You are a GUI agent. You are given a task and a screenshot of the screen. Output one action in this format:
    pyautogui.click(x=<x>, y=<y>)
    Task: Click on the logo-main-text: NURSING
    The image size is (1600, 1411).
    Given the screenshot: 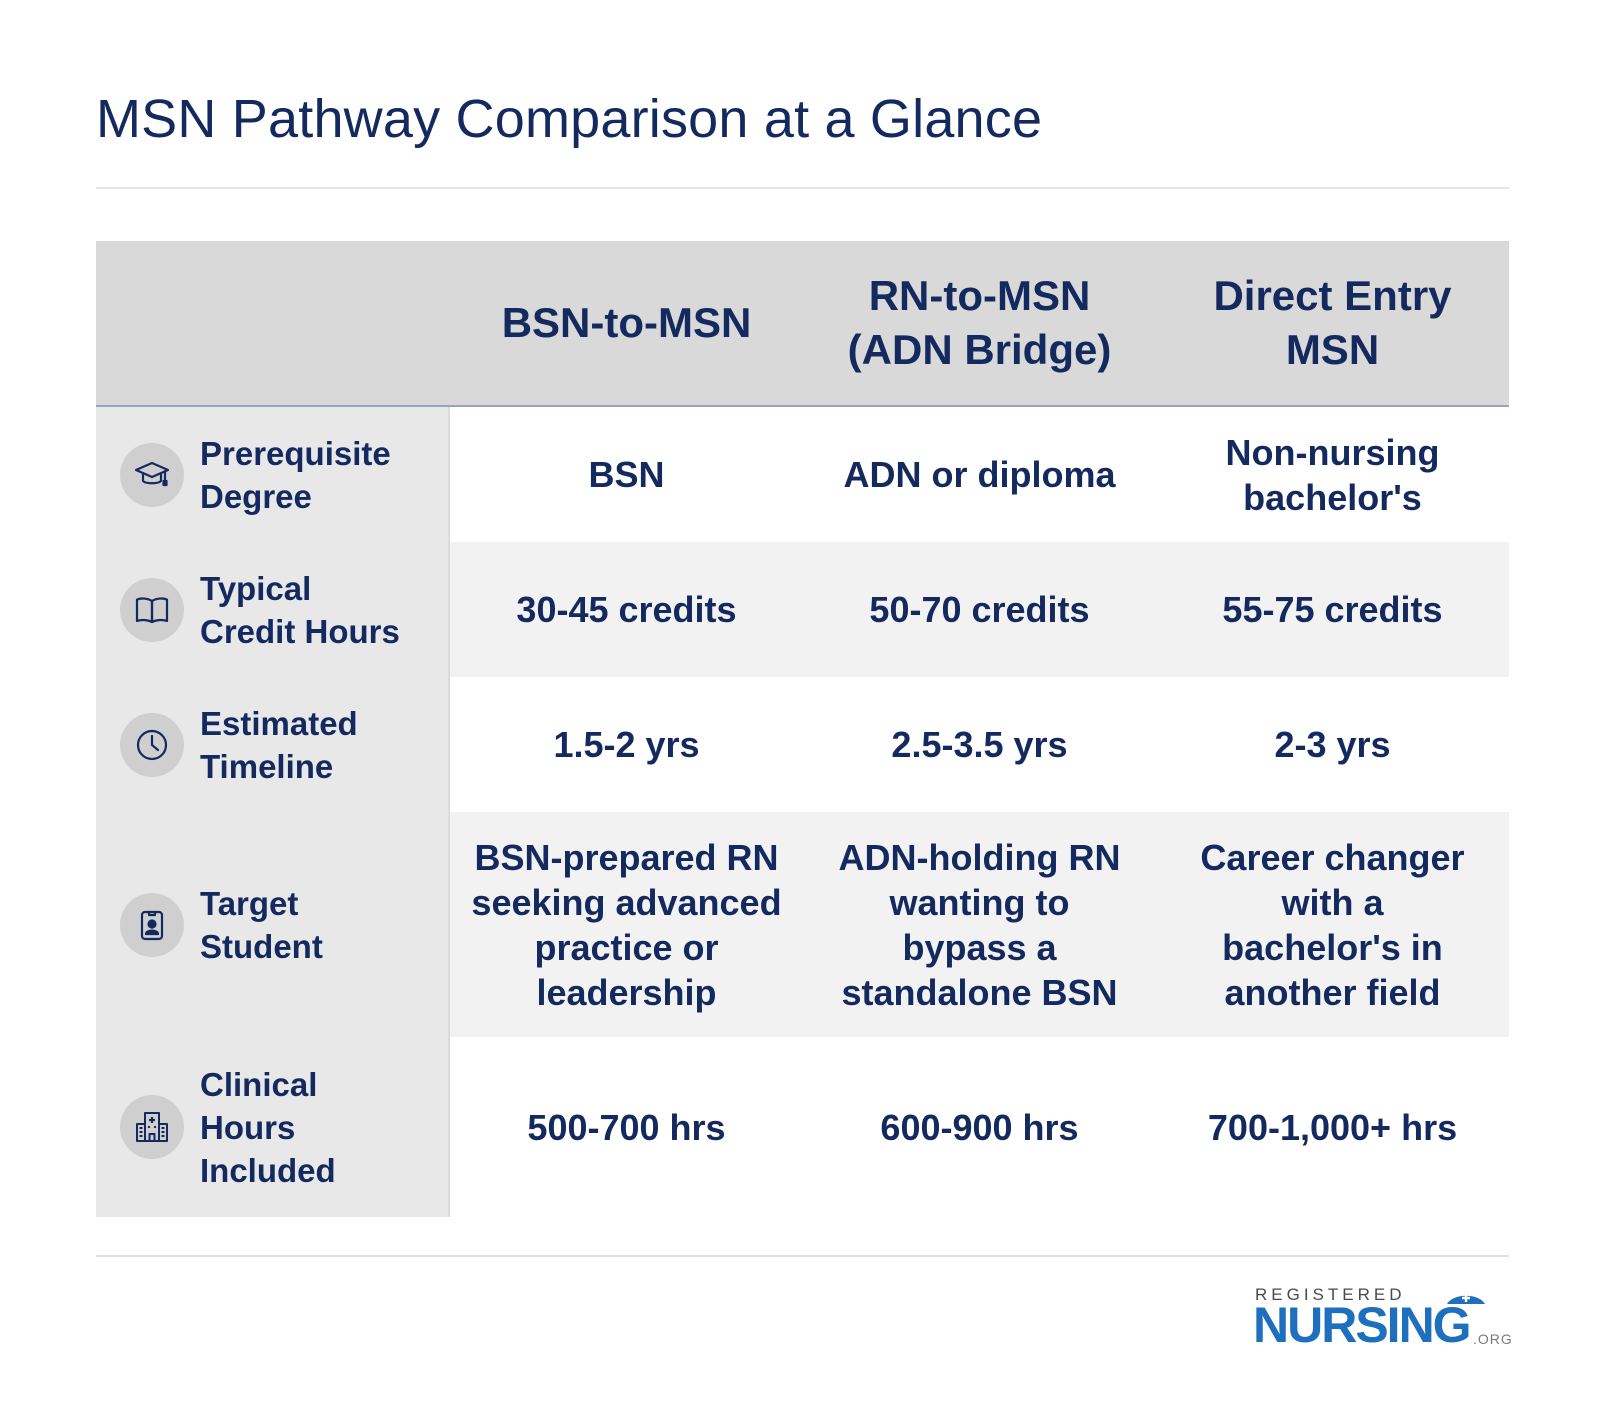 What is the action you would take?
    pyautogui.click(x=1362, y=1325)
    